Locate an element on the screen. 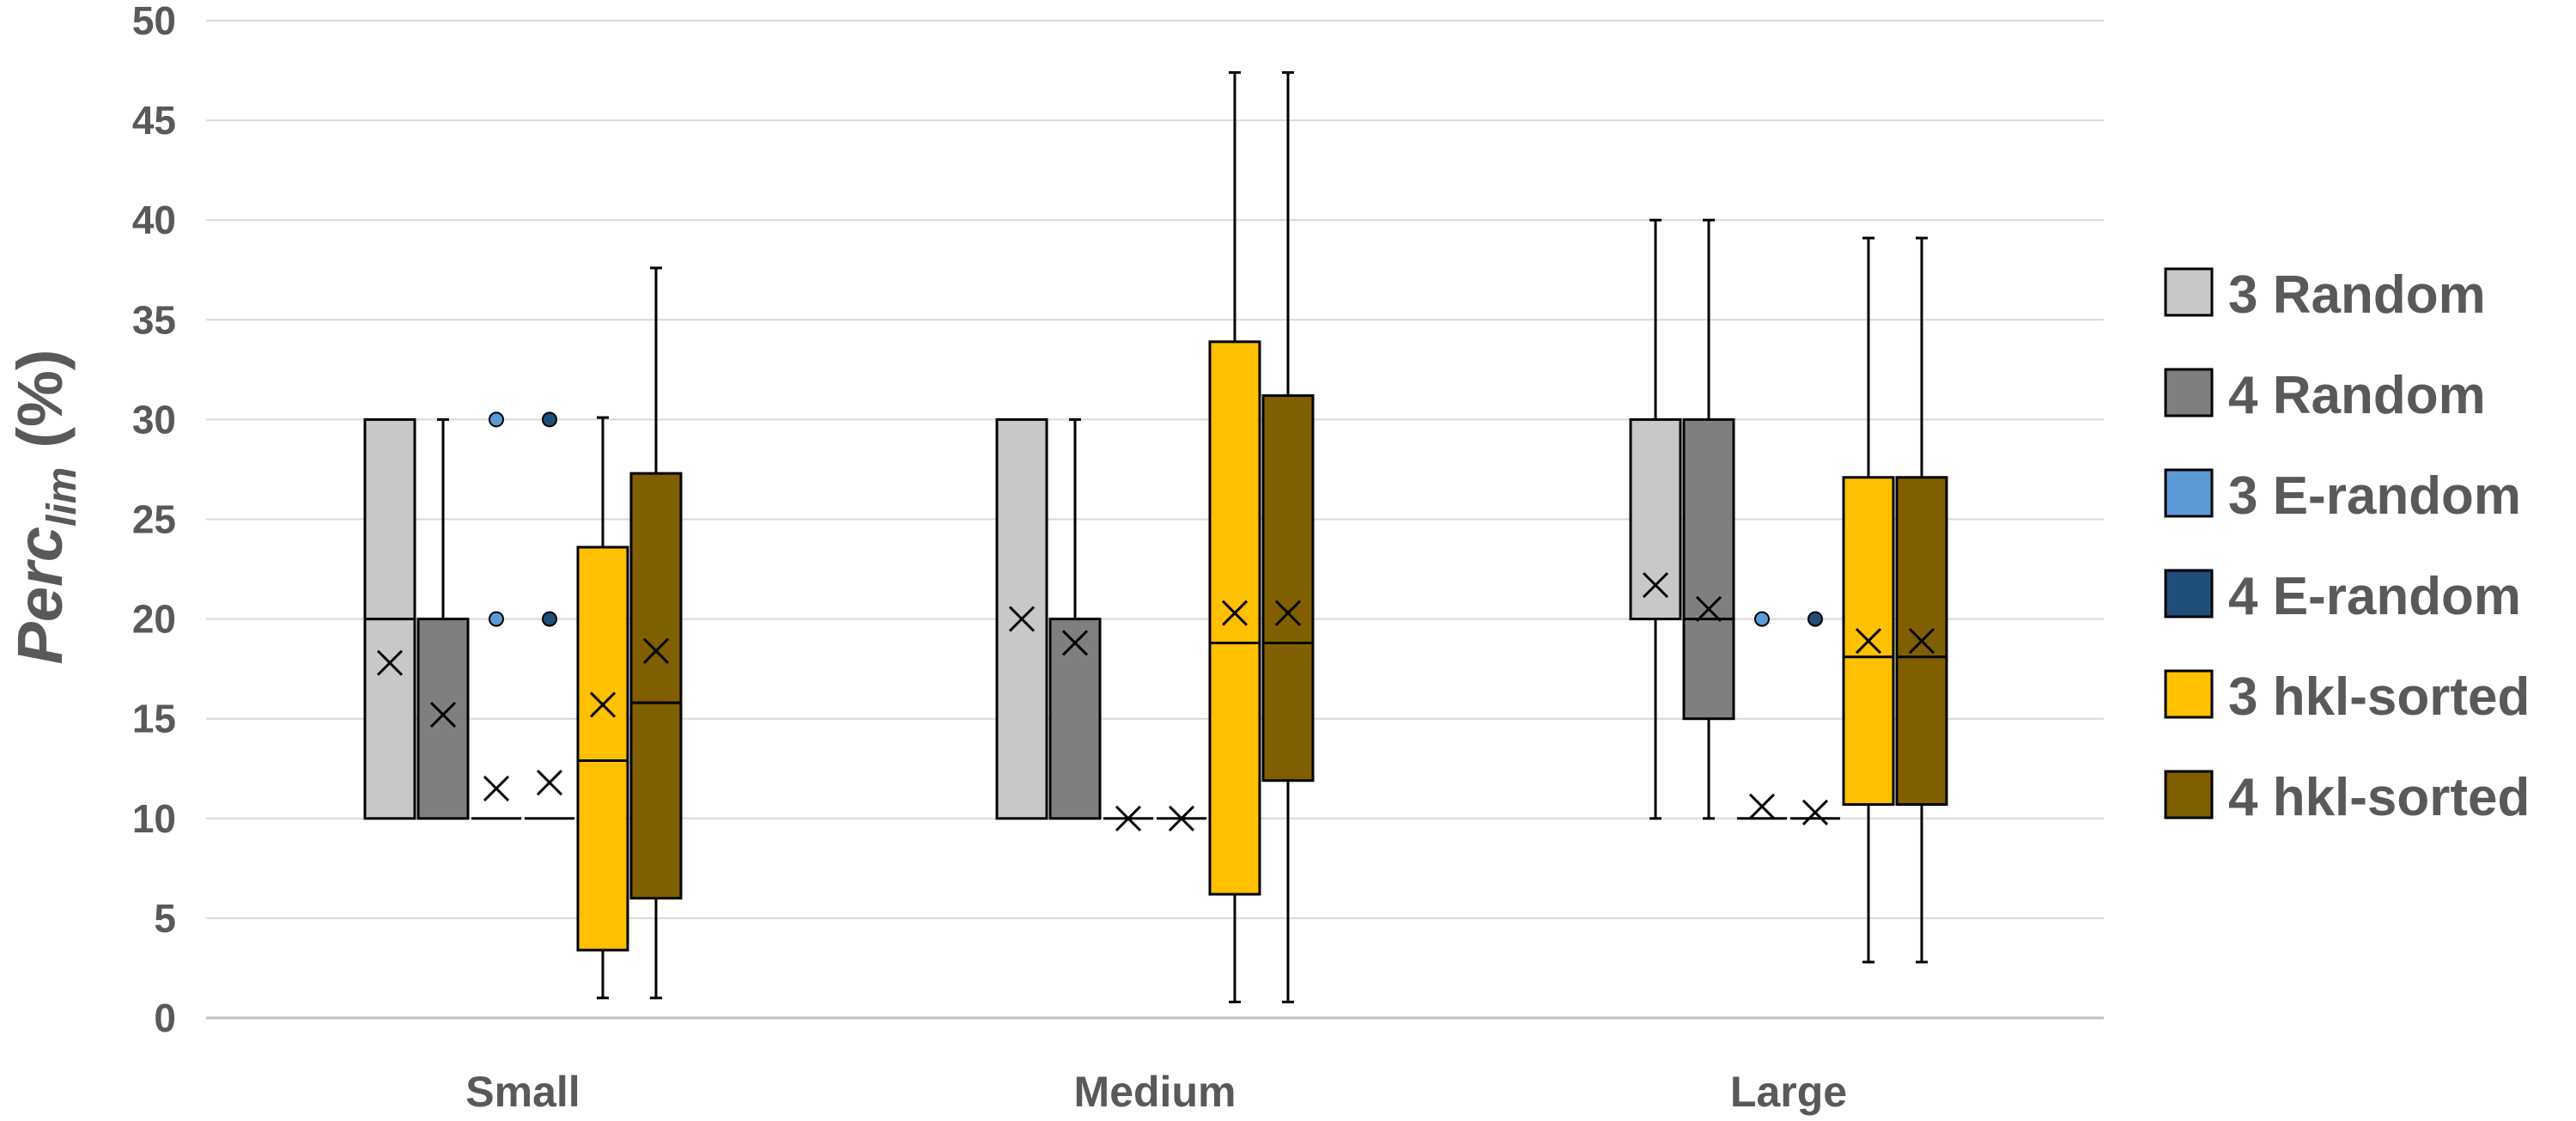 The width and height of the screenshot is (2576, 1121). y-tick-label: 35 is located at coordinates (154, 319).